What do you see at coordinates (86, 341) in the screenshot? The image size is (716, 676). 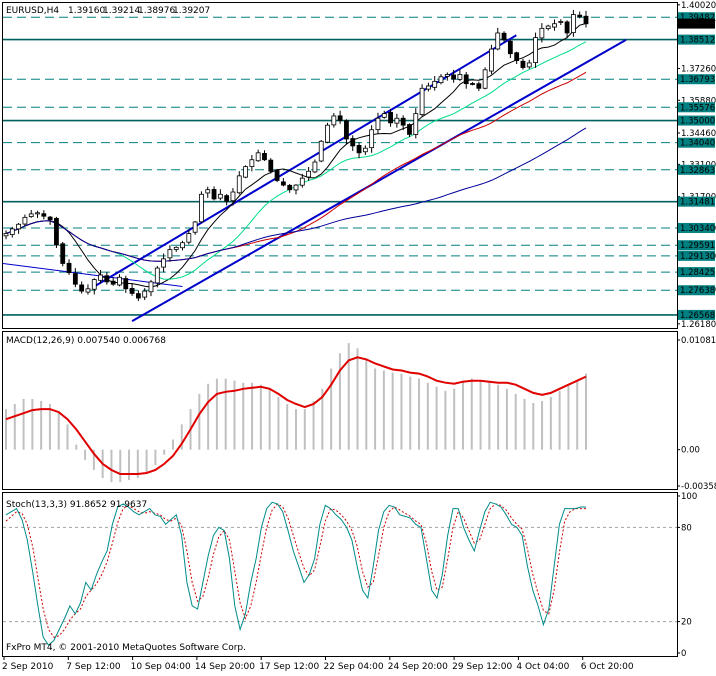 I see `macd-title: MACD(12,26,9) 0.007540 0.006768` at bounding box center [86, 341].